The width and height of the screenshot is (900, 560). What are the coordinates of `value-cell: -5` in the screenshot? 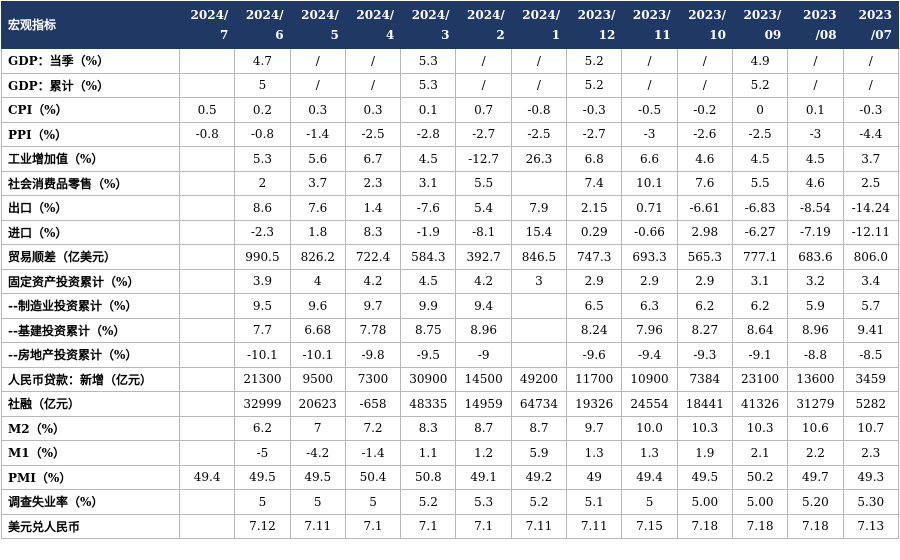 It's located at (262, 453).